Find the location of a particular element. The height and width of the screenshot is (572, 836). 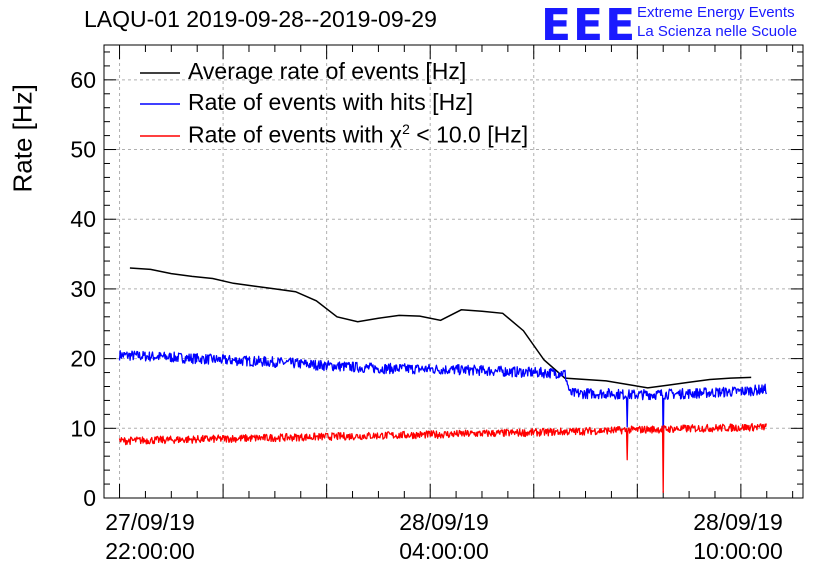

x-tick-label-3: 28/09/19 10:00:00 is located at coordinates (738, 537).